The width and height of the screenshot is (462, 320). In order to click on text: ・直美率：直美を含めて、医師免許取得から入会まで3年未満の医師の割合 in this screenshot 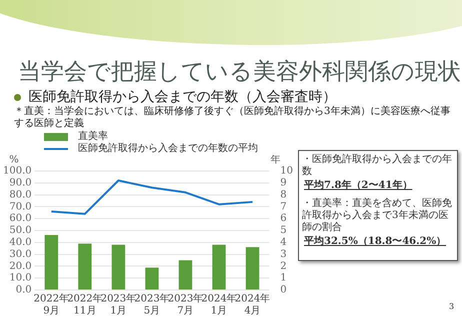, I will do `click(377, 216)`.